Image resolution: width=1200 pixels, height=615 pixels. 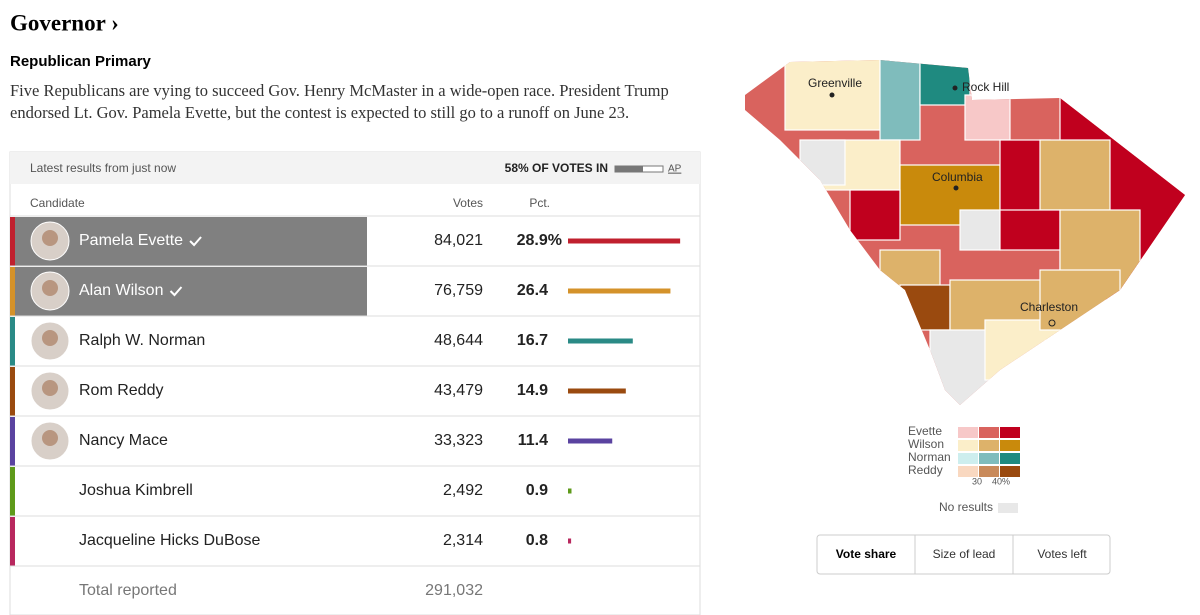 I want to click on legend-label: Wilson, so click(x=926, y=444).